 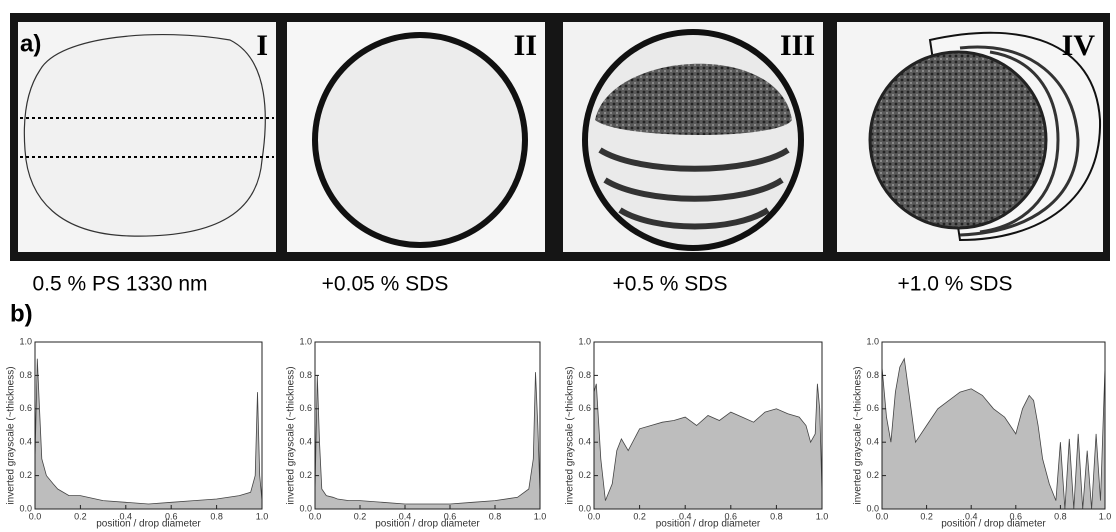 I want to click on caption: +0.05 % SDS, so click(x=385, y=284).